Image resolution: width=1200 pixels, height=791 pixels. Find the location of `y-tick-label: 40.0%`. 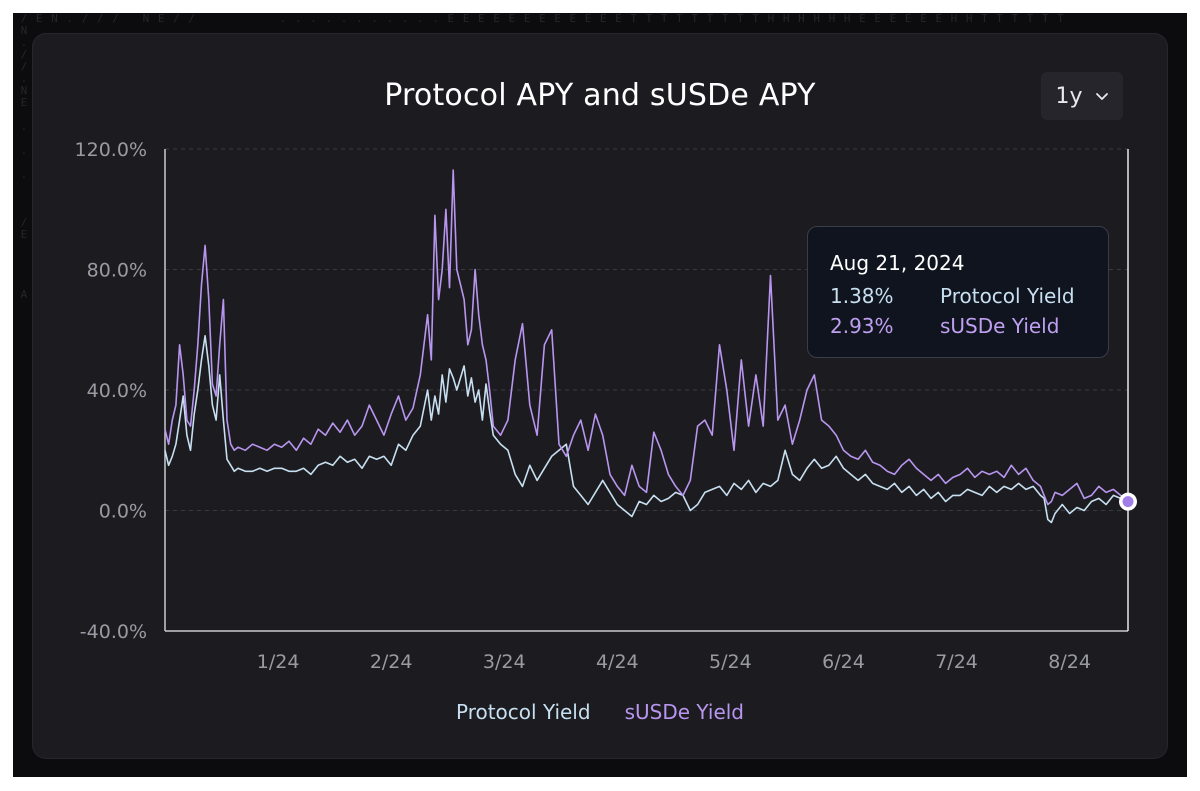

y-tick-label: 40.0% is located at coordinates (117, 391).